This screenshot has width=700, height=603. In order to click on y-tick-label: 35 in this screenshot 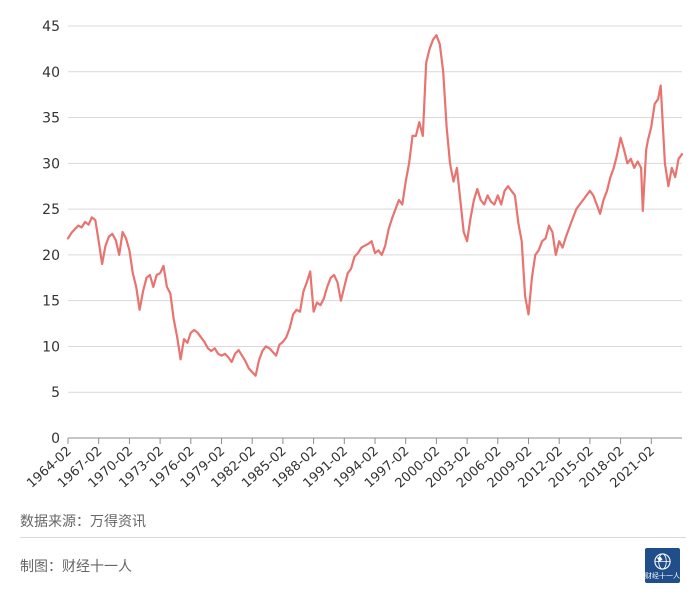, I will do `click(51, 119)`.